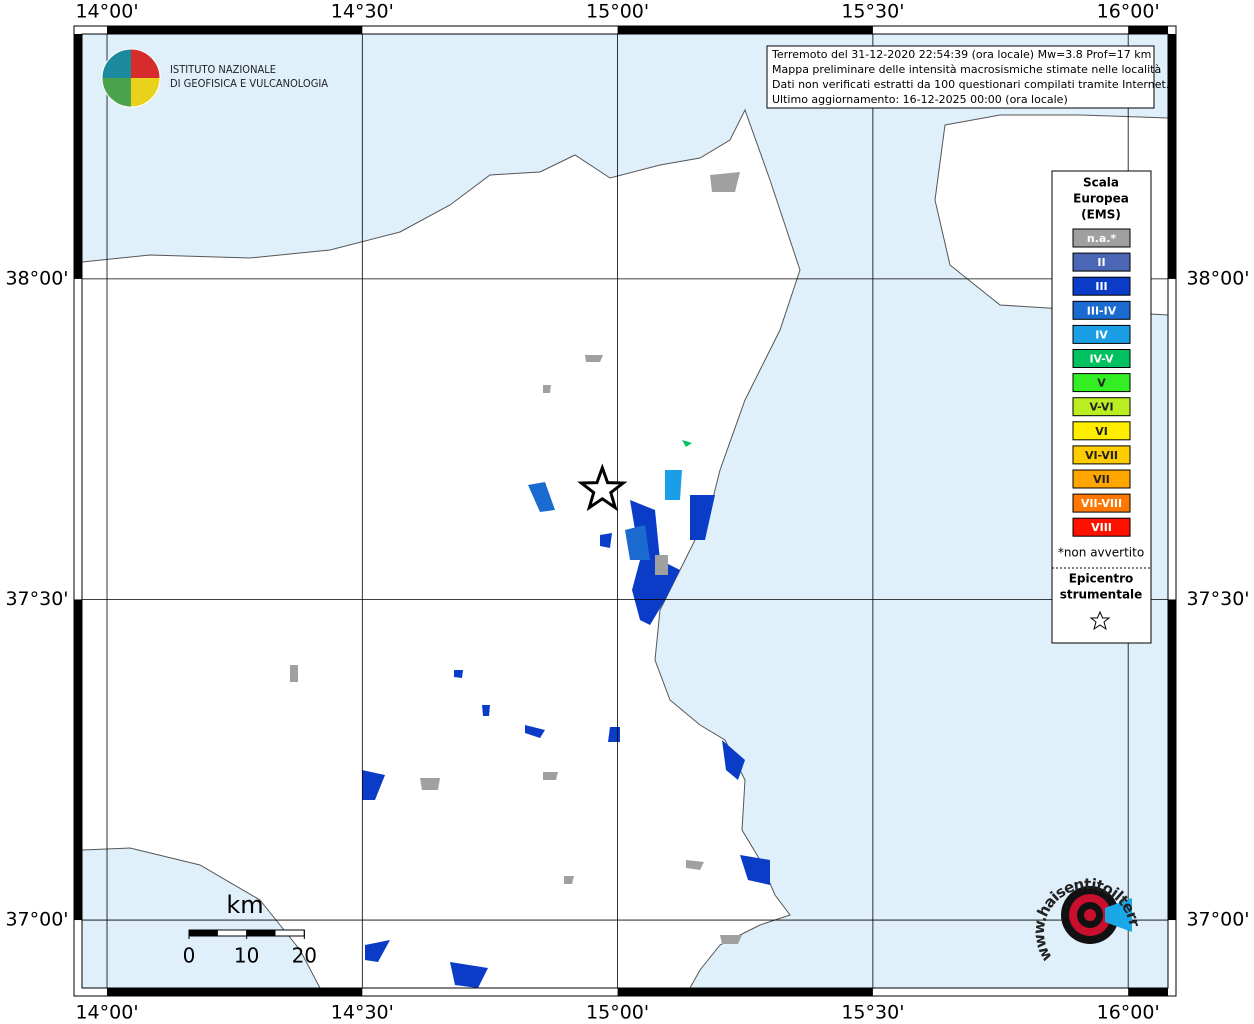 This screenshot has height=1024, width=1254. I want to click on legend-title: (EMS), so click(1101, 215).